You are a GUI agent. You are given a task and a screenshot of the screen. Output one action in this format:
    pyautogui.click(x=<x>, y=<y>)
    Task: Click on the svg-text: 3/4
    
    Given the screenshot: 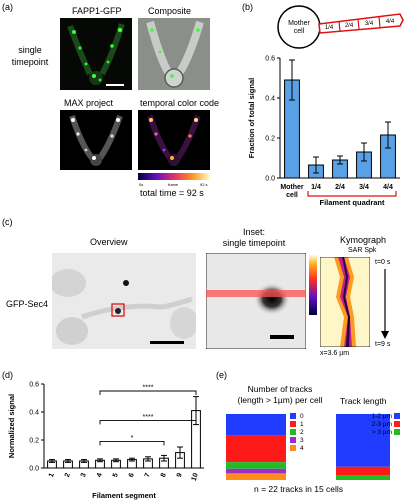 What is the action you would take?
    pyautogui.click(x=369, y=24)
    